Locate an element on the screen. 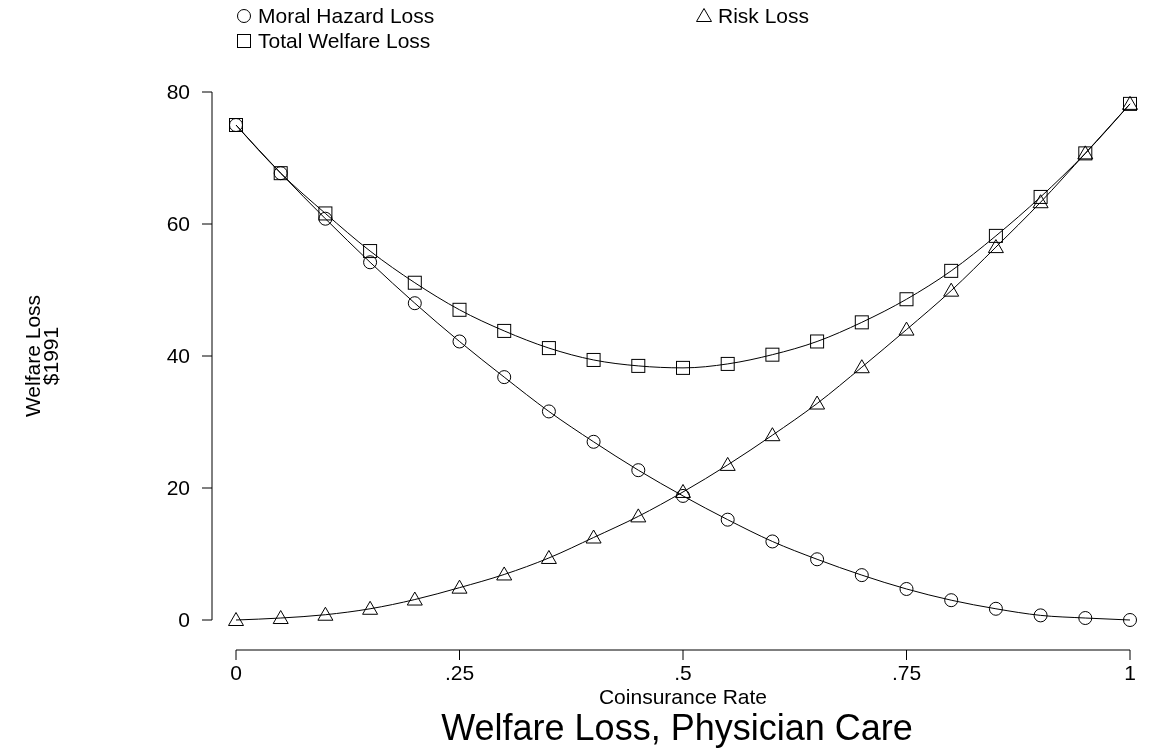 The image size is (1149, 748). legend-label: Moral Hazard Loss is located at coordinates (346, 16).